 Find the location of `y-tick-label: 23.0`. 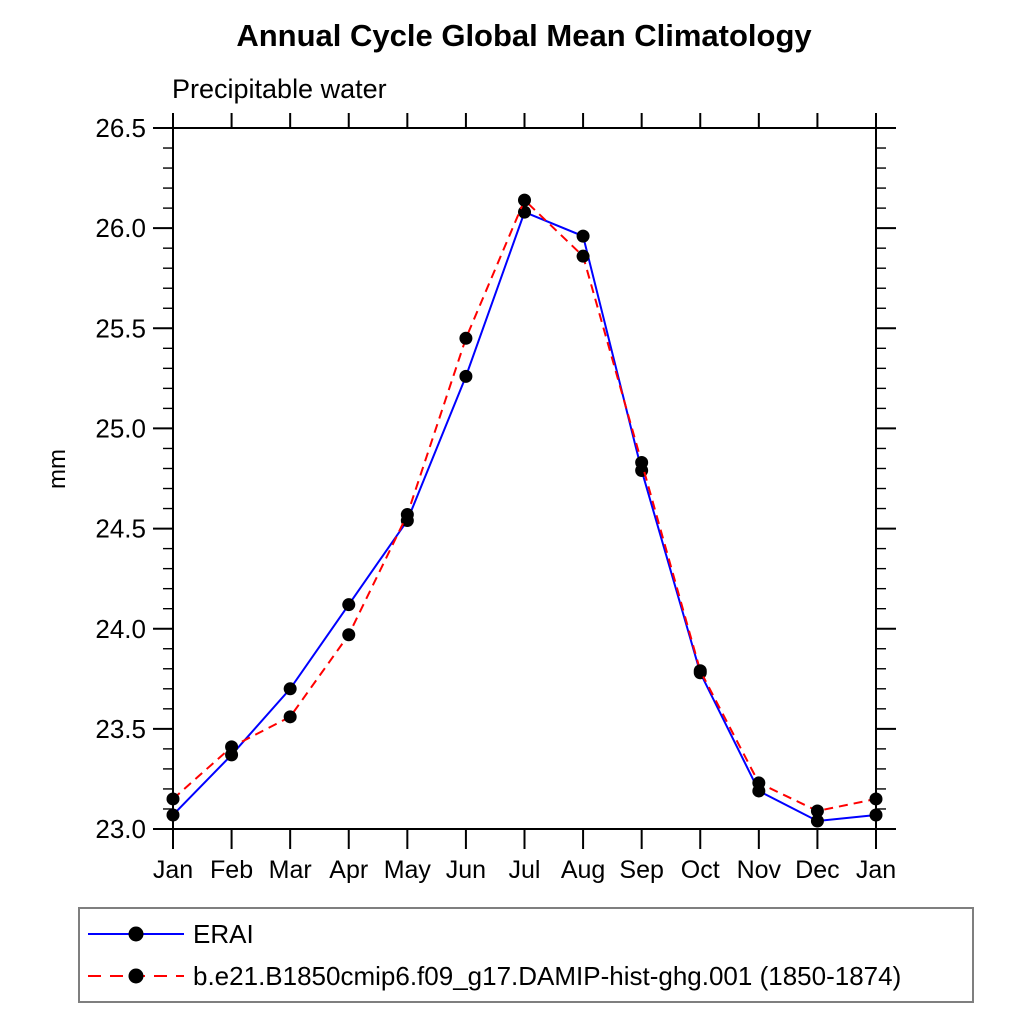

y-tick-label: 23.0 is located at coordinates (120, 829).